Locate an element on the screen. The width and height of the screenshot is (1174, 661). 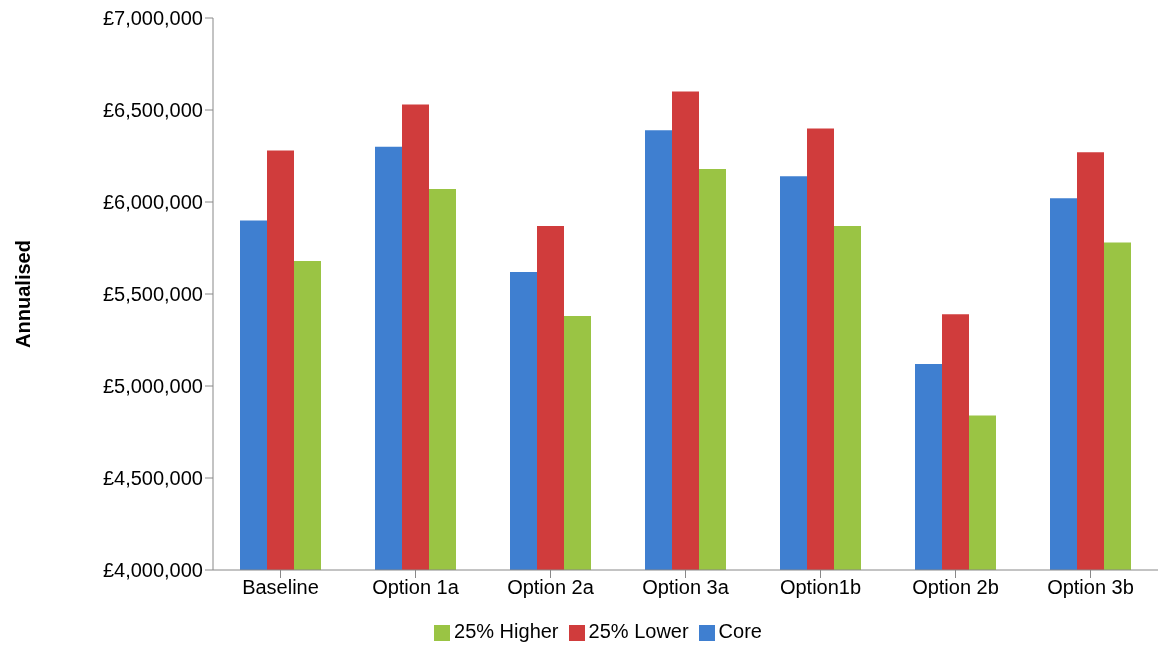
y-tick-label: £6,500,000 is located at coordinates (152, 110).